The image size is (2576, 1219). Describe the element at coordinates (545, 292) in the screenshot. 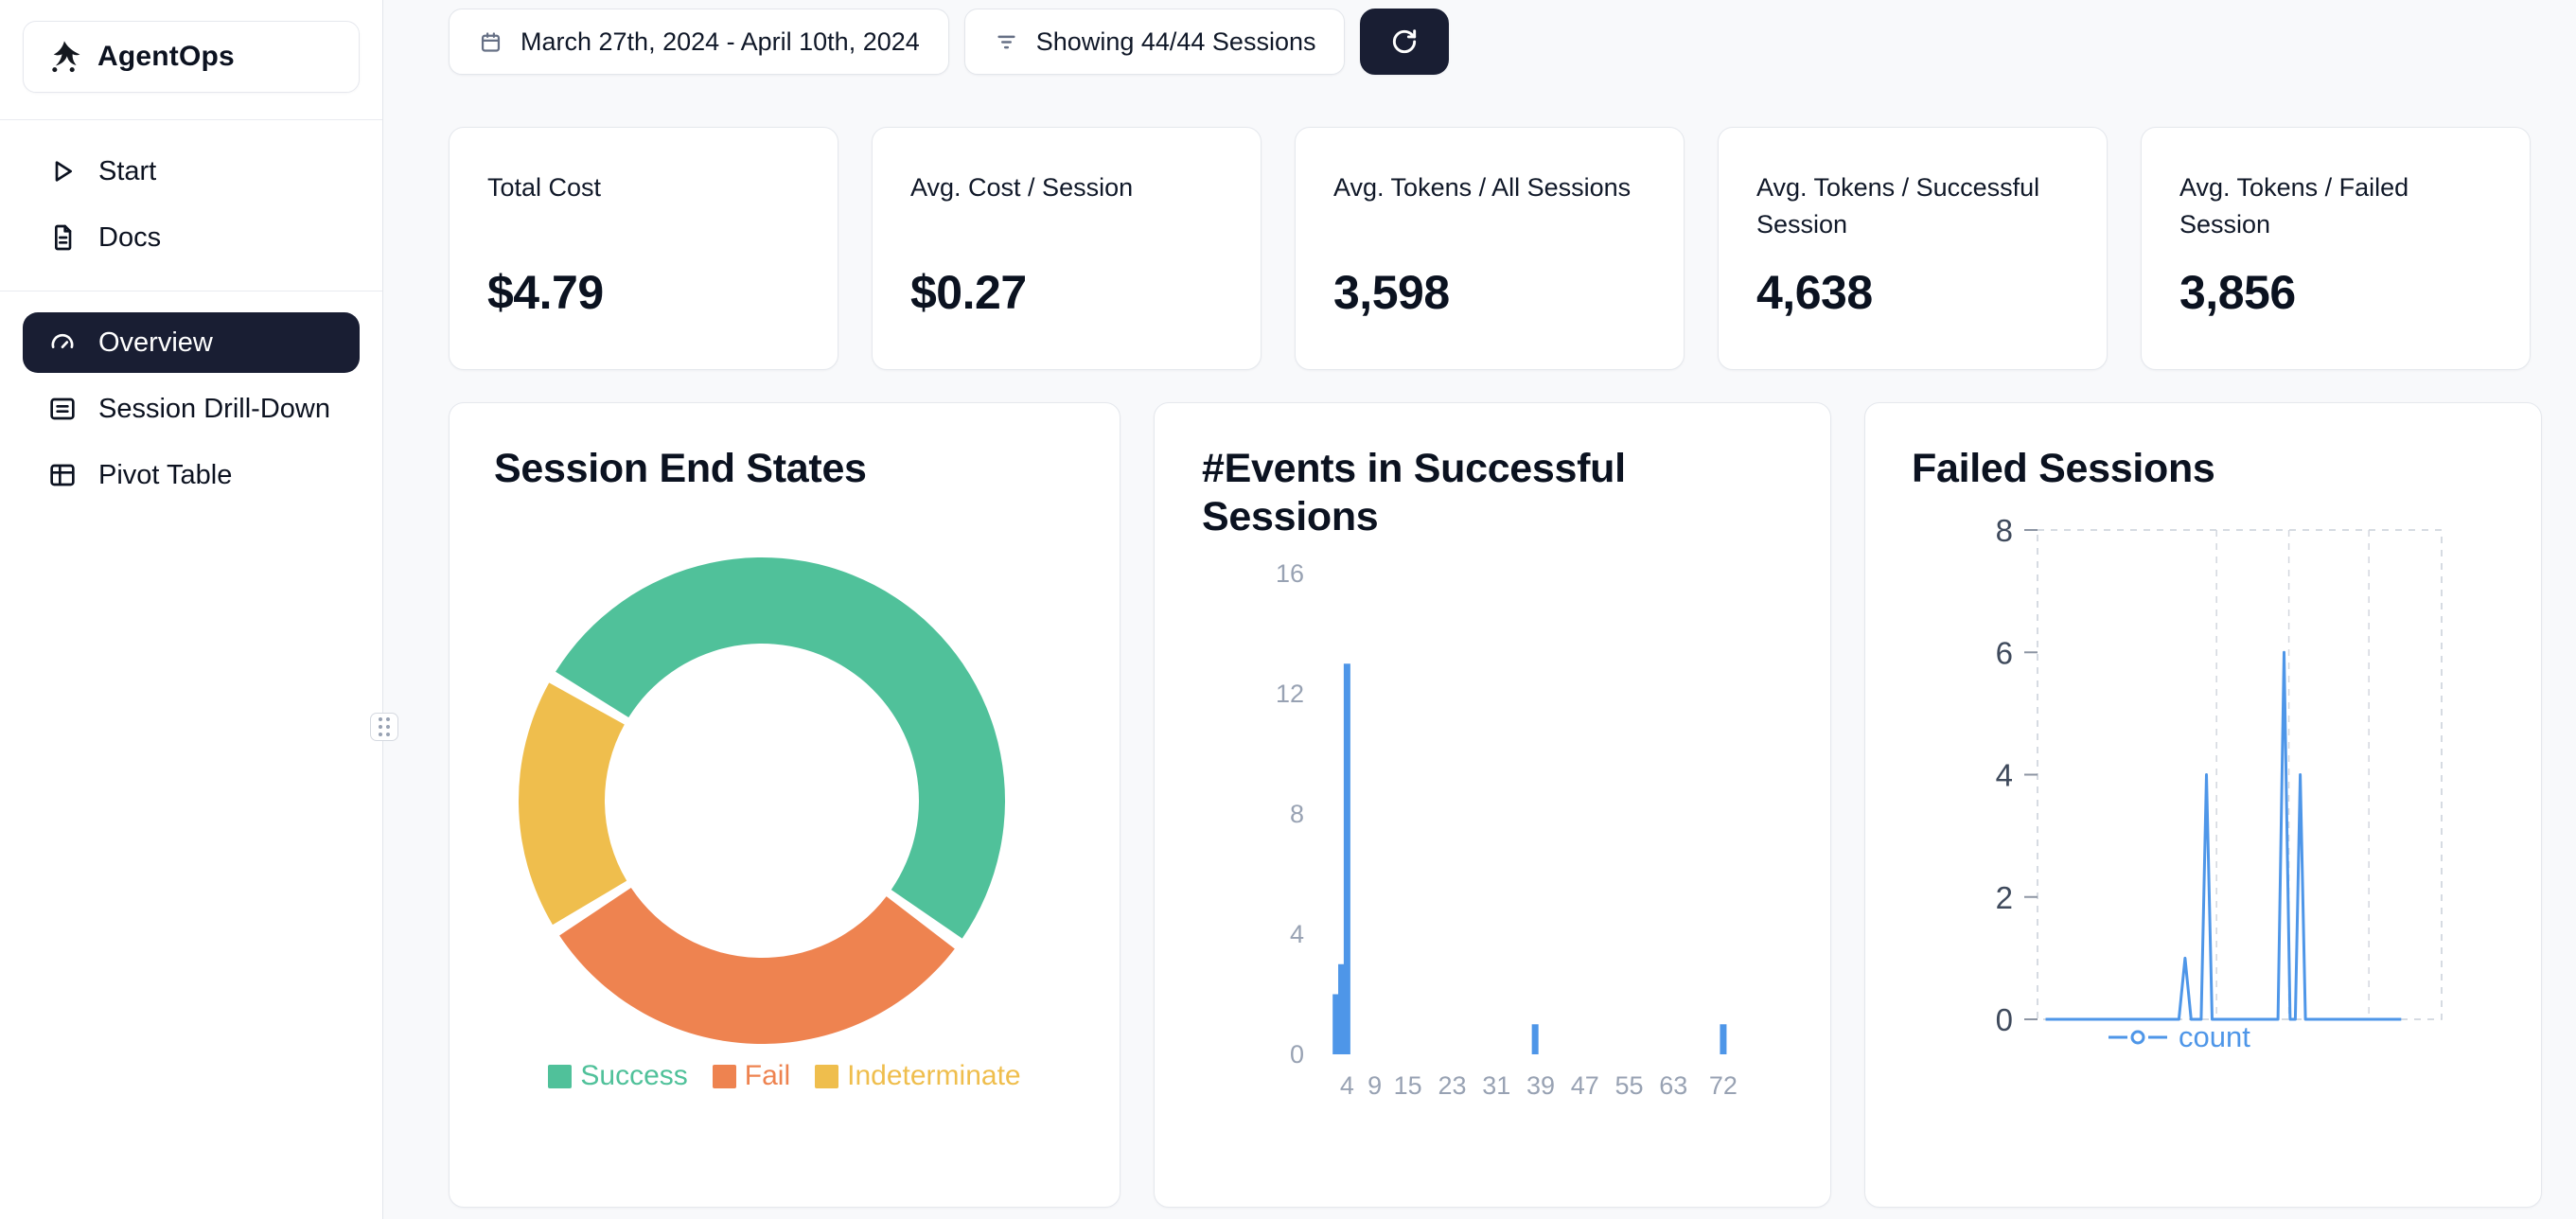

I see `stat-value: $4.79` at that location.